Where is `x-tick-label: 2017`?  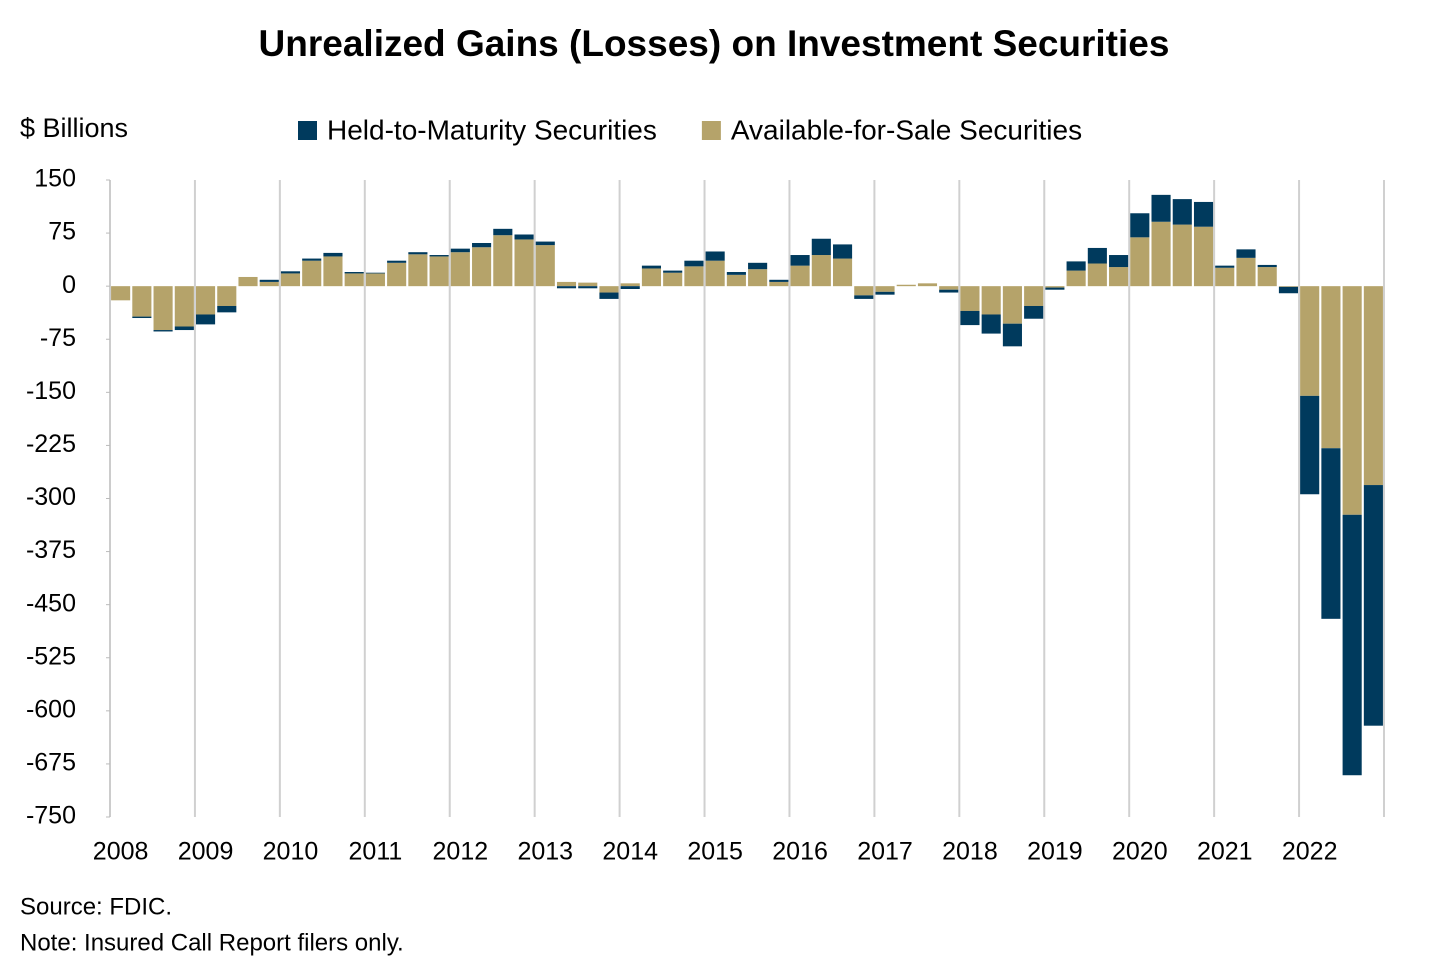 x-tick-label: 2017 is located at coordinates (885, 852).